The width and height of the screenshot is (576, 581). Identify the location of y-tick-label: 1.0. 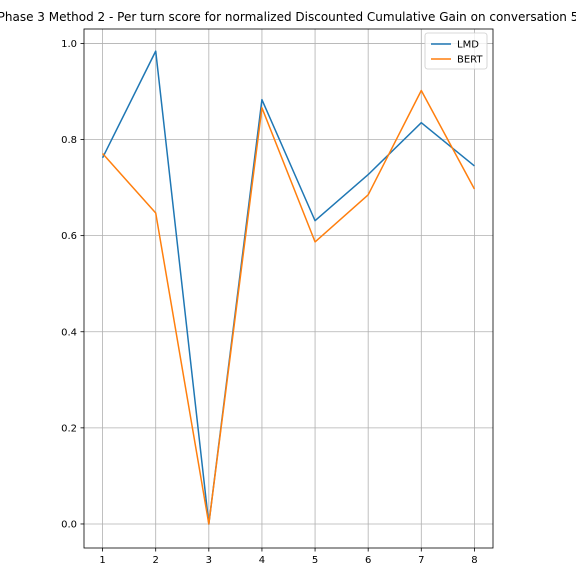
(69, 44).